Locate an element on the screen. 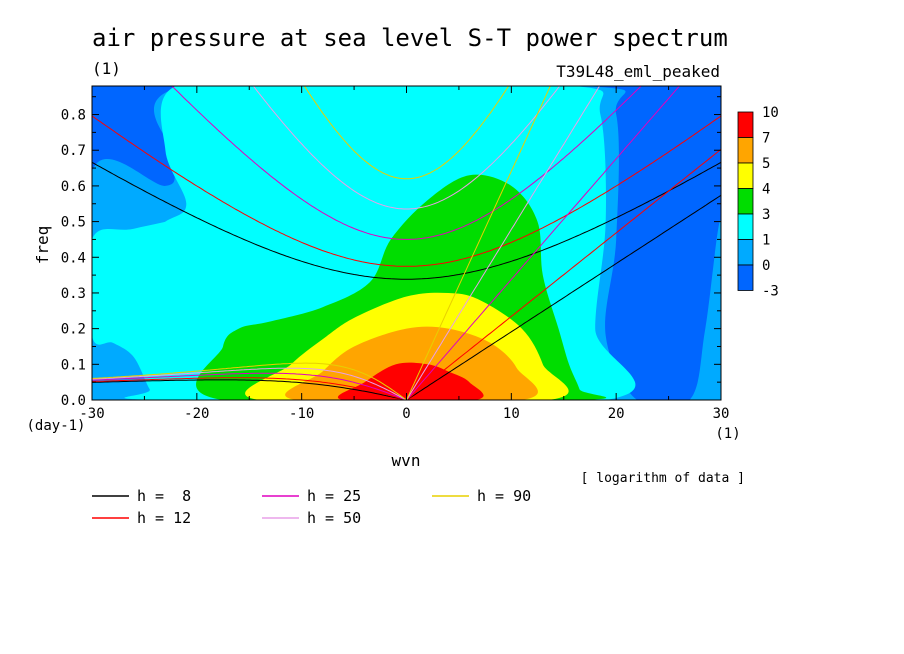  chart-units: (1) is located at coordinates (106, 68).